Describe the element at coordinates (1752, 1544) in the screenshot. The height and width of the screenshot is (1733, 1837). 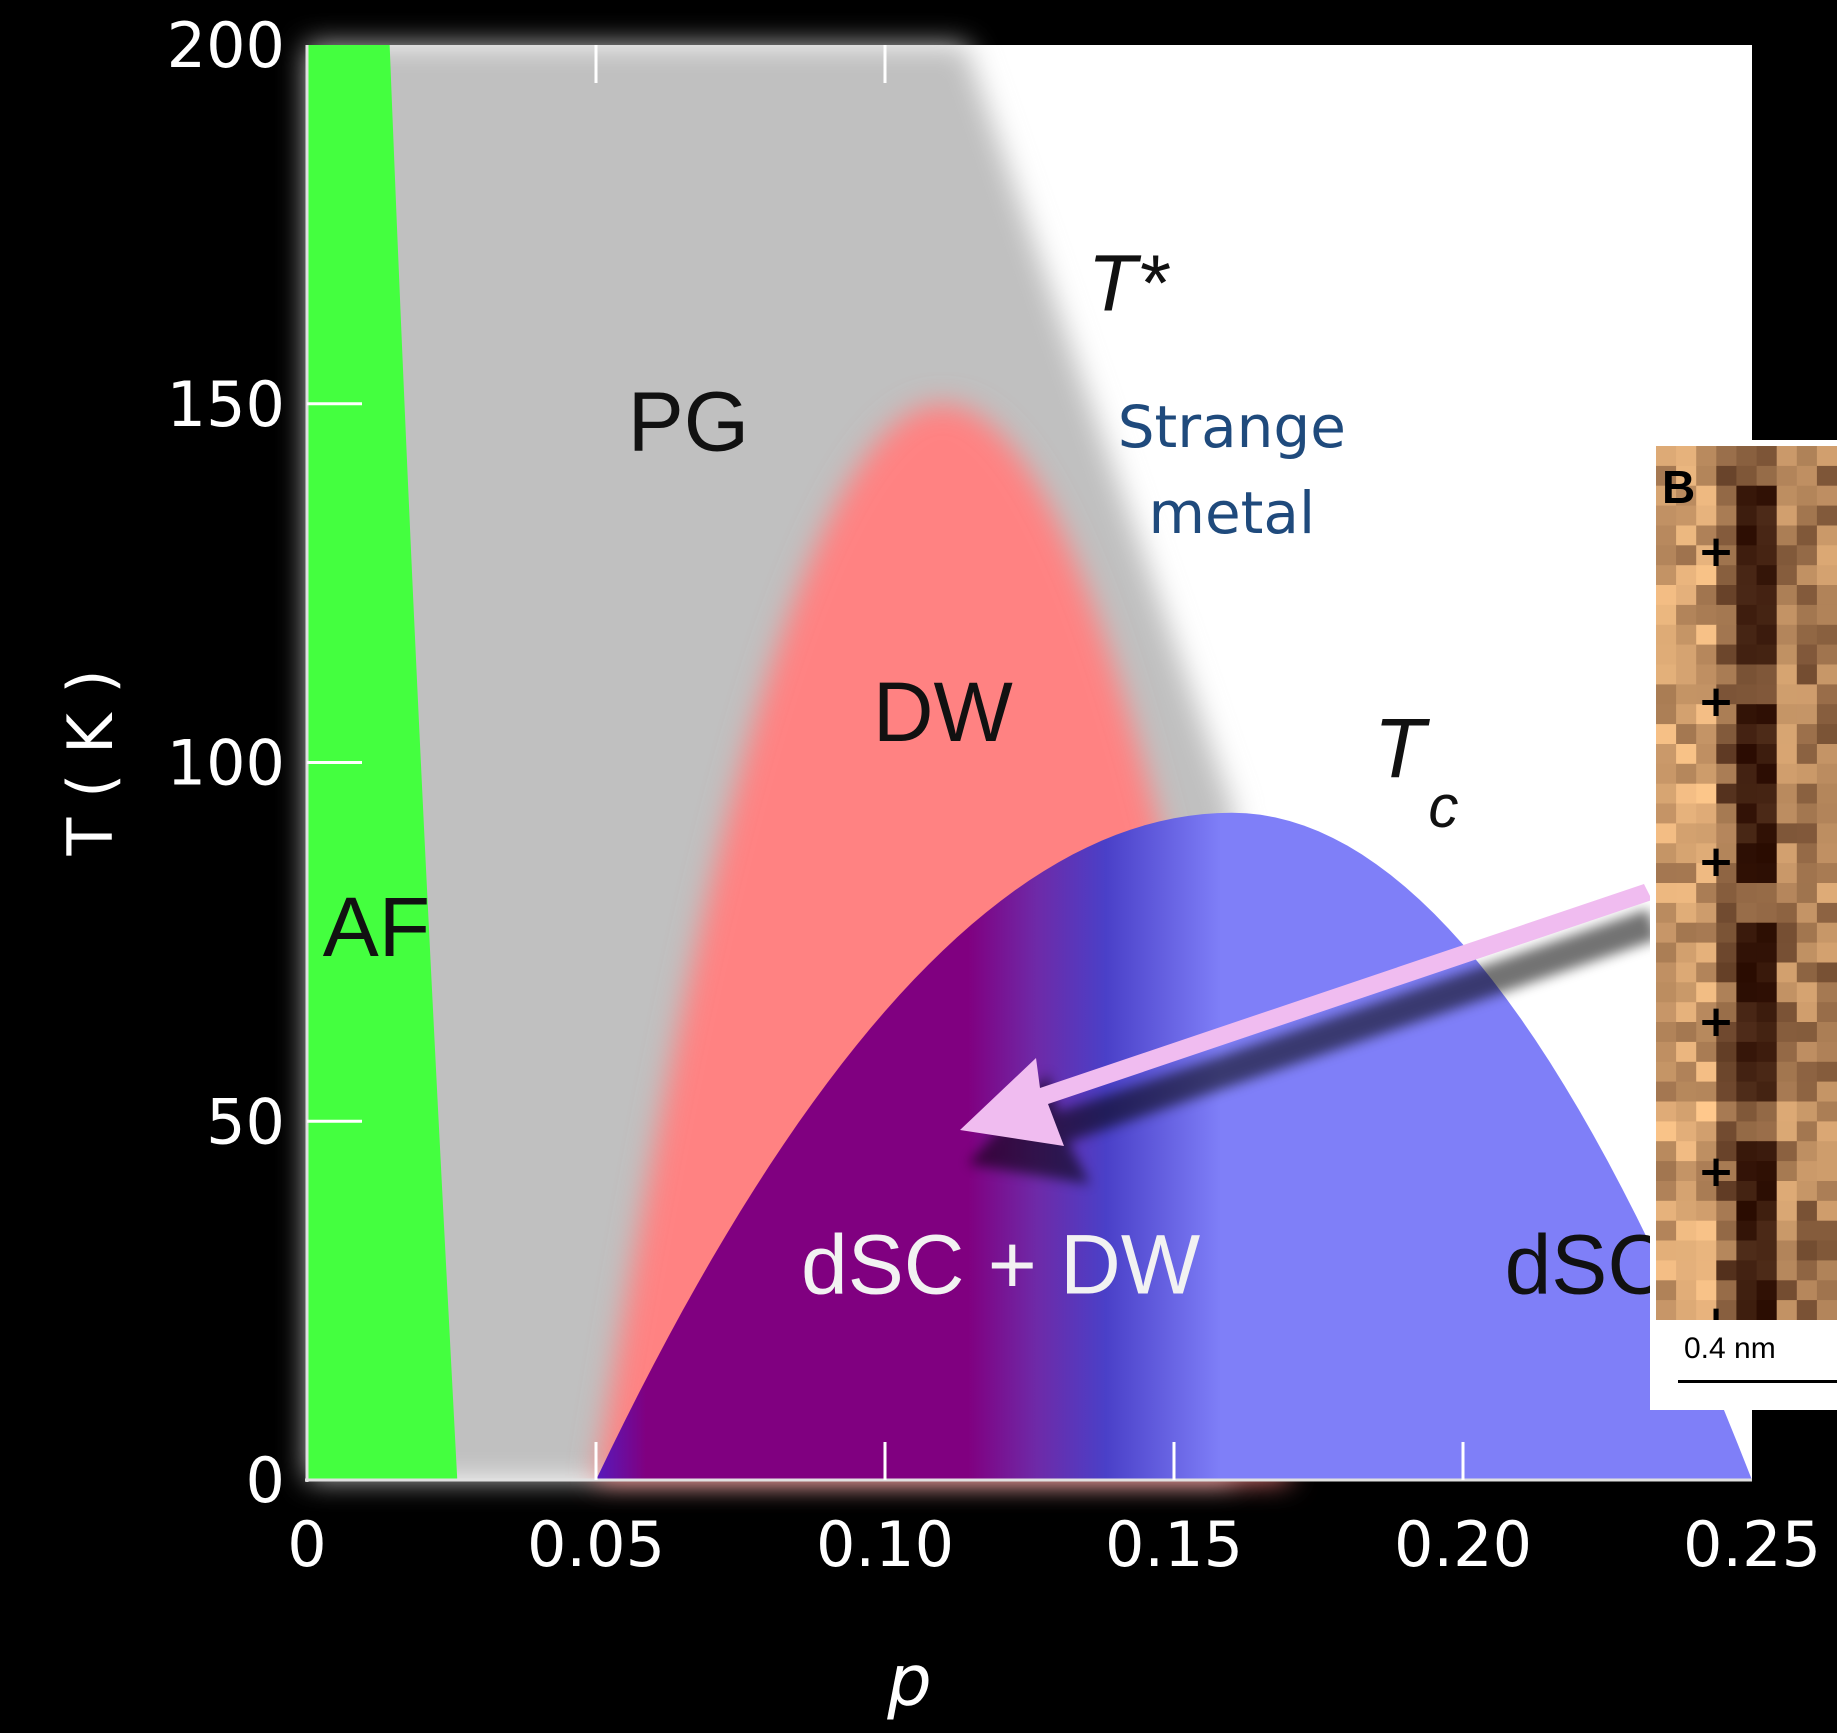
I see `x-tick-label: 0.25` at that location.